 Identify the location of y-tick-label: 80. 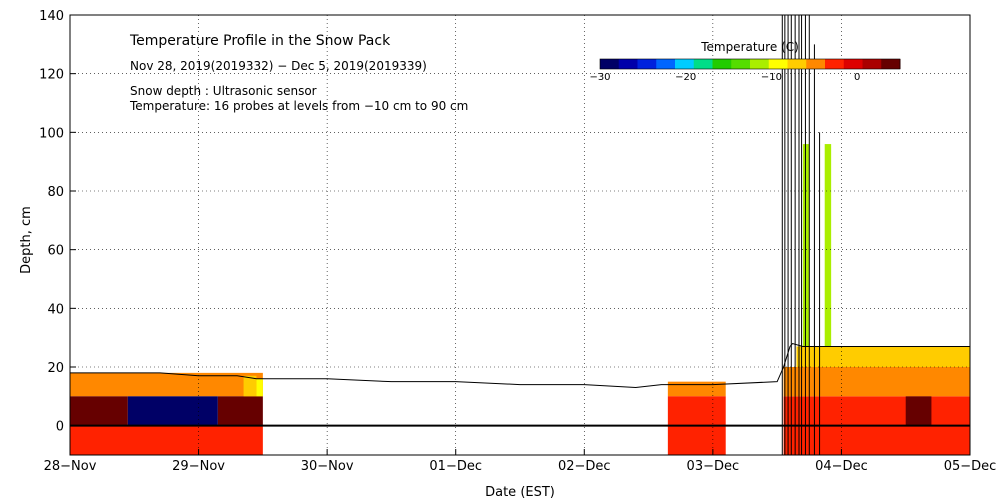
(55, 192).